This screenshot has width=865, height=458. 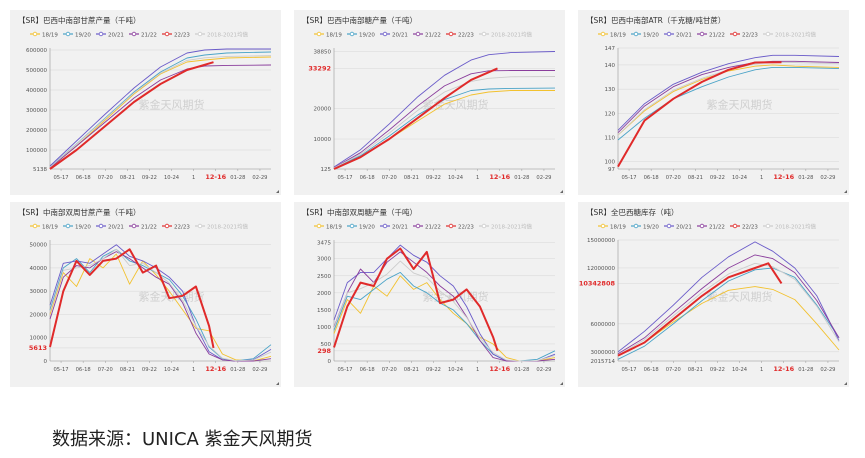 What do you see at coordinates (655, 20) in the screenshot?
I see `chart-title: 【SR】巴西中南部ATR（千克糖/吨甘蔗）` at bounding box center [655, 20].